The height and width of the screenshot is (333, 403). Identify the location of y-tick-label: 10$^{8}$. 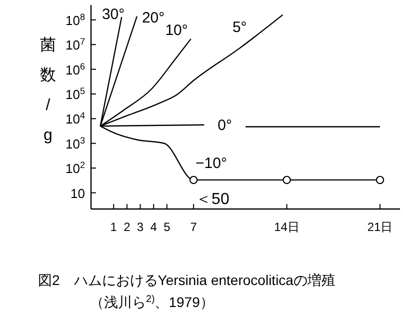
(75, 20).